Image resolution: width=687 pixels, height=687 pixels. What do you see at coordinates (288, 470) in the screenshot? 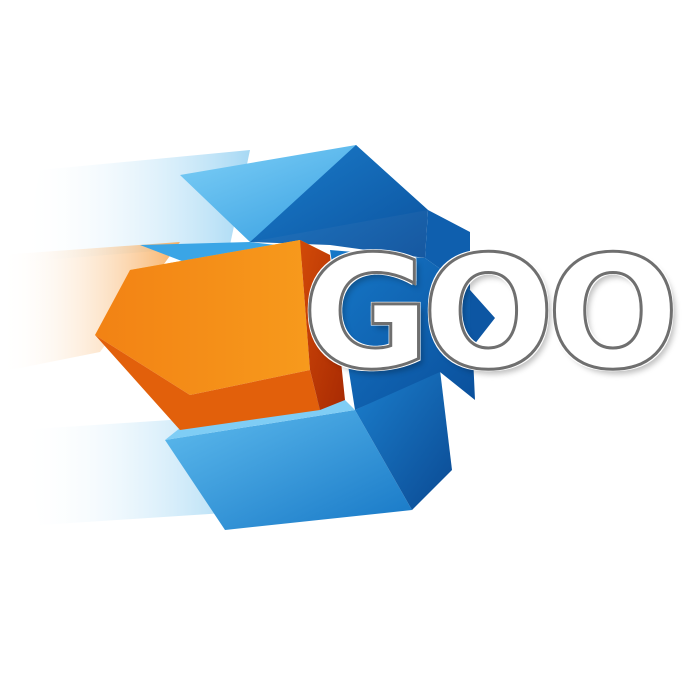
I see `bottom-block-front-face` at bounding box center [288, 470].